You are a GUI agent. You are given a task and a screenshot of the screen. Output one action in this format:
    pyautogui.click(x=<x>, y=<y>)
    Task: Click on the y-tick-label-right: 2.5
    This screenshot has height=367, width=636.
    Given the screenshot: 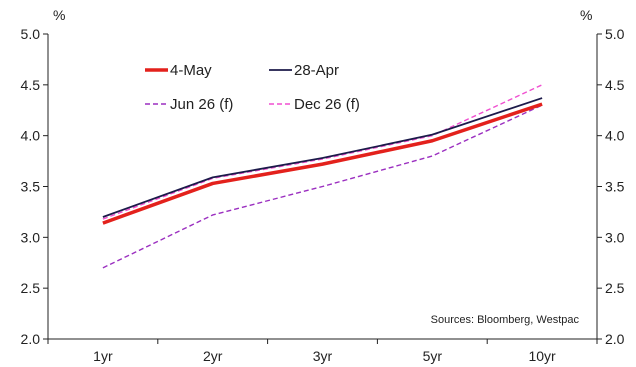 What is the action you would take?
    pyautogui.click(x=615, y=288)
    